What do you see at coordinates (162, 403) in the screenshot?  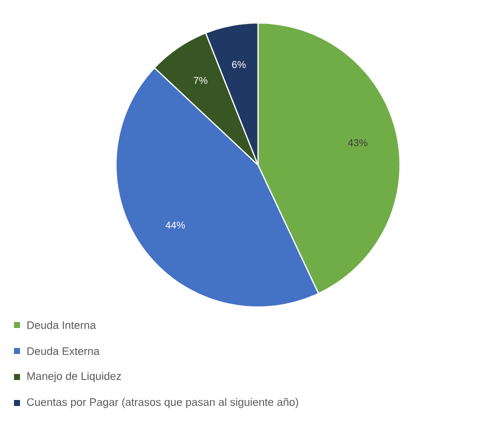 I see `legend-label: Cuentas por Pagar (atrasos que pasan al siguiente año)` at bounding box center [162, 403].